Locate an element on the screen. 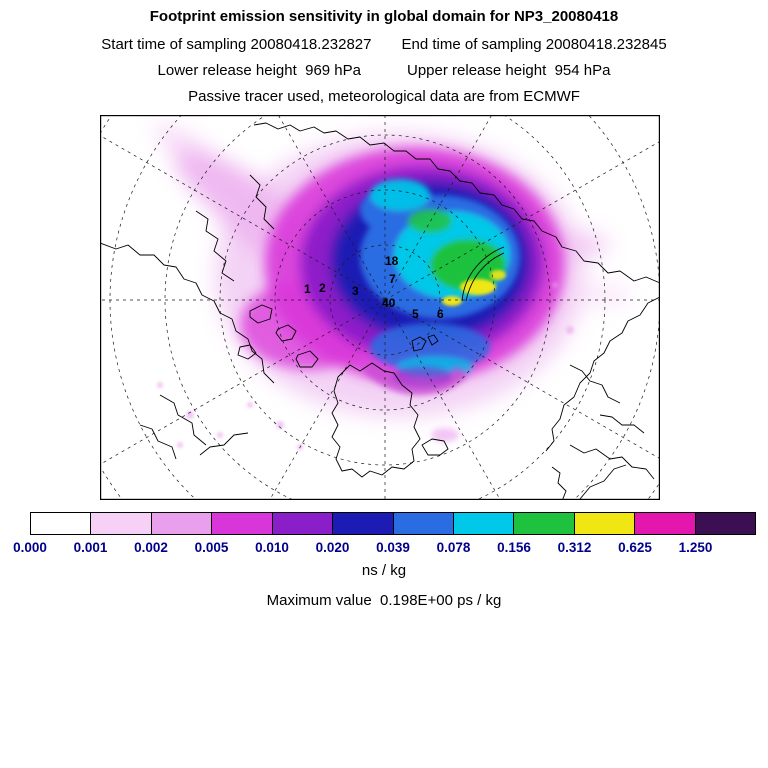 The height and width of the screenshot is (768, 768). release-marker: 7 is located at coordinates (392, 279).